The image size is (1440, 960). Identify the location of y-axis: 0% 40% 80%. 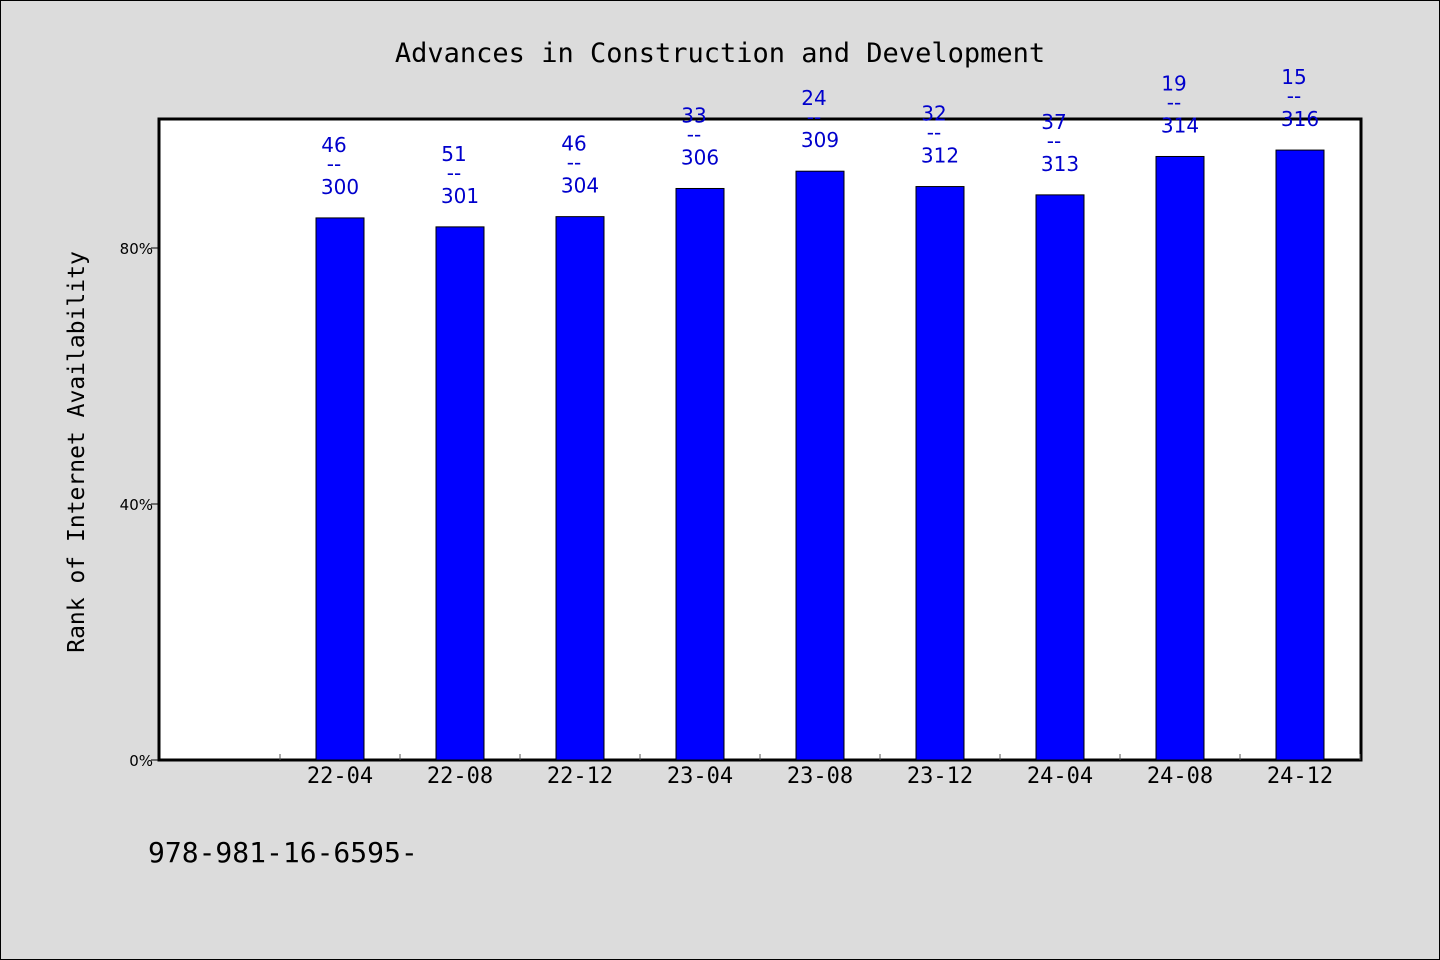
(139, 505).